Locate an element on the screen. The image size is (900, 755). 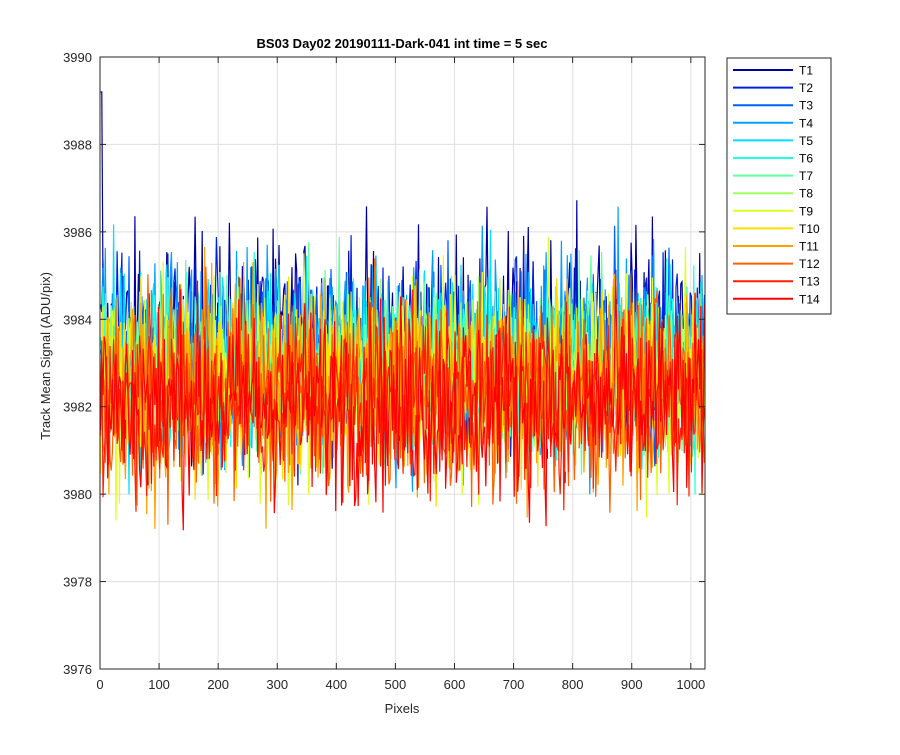
y-tick-label: 3986 is located at coordinates (77, 232).